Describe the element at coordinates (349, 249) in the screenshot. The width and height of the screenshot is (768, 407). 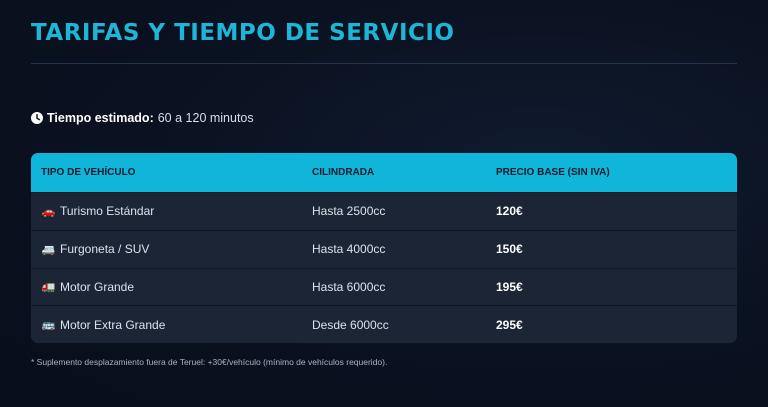
I see `cc-cell: Hasta 4000cc` at that location.